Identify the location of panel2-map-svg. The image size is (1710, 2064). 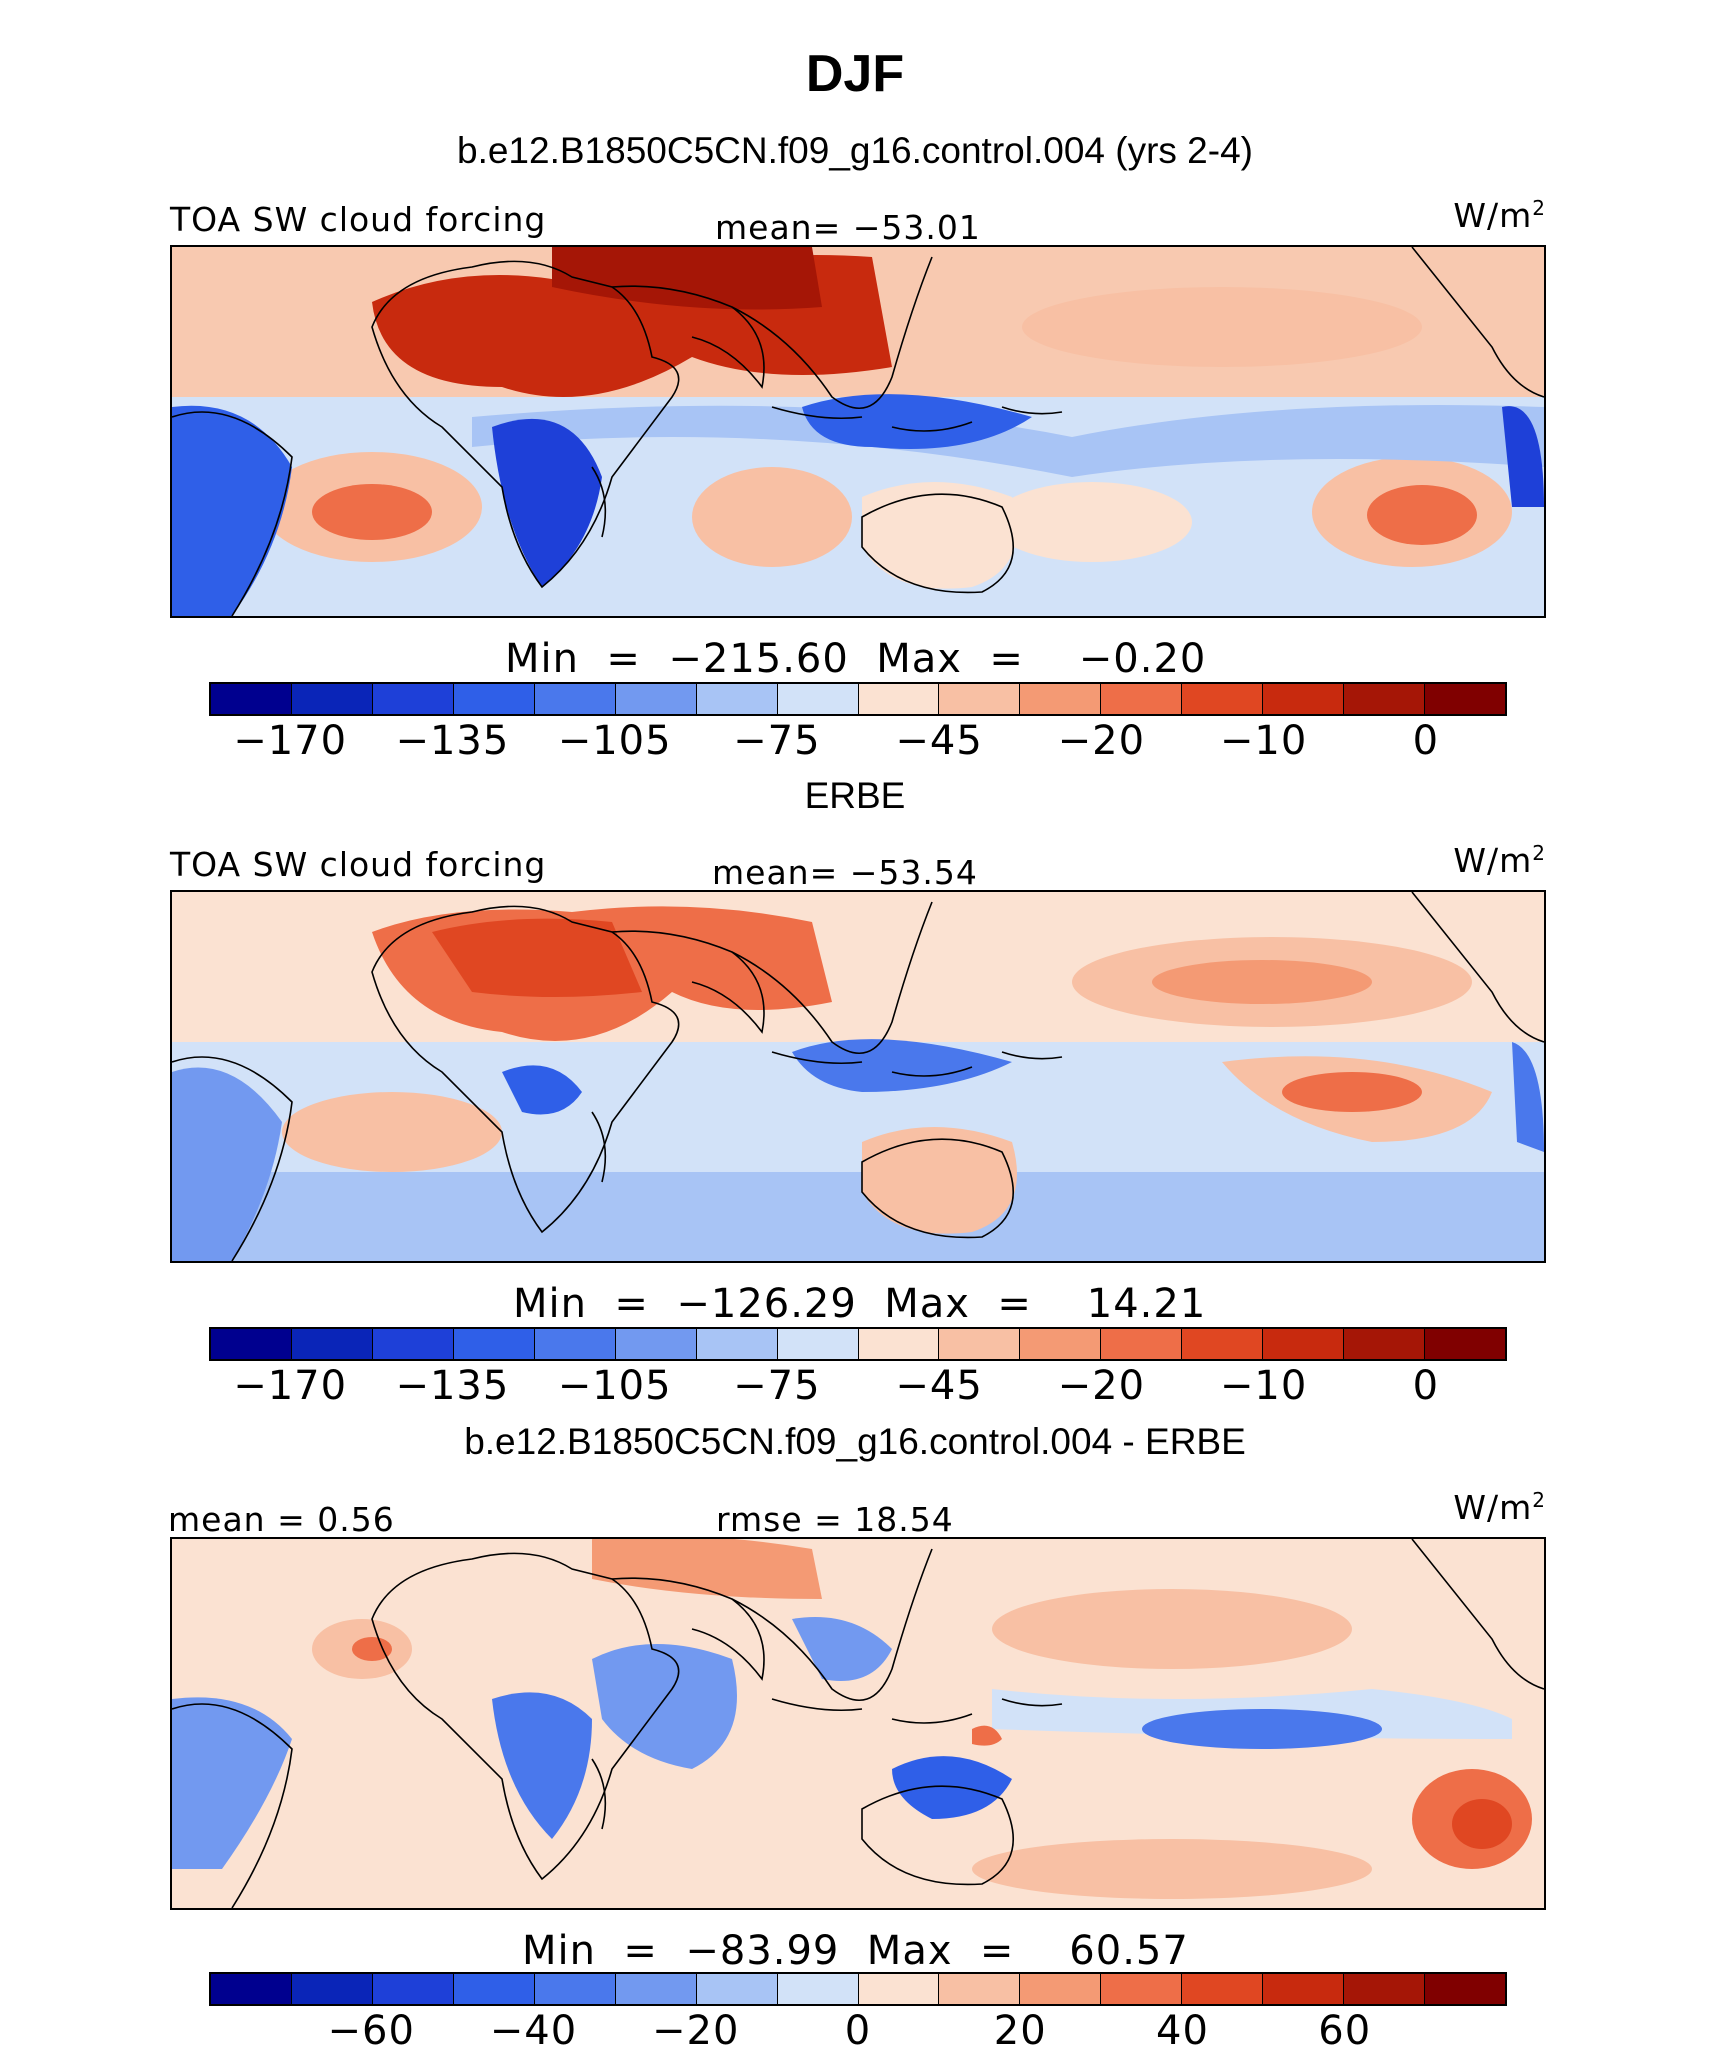
(858, 1076).